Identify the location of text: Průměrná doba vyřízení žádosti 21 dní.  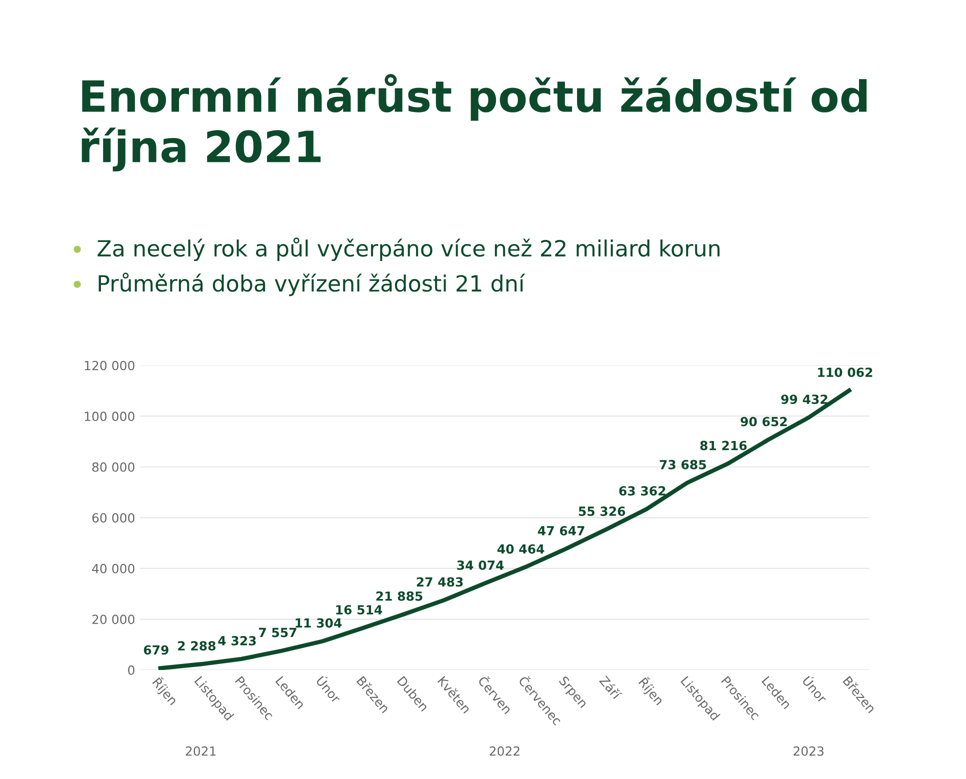
(312, 284).